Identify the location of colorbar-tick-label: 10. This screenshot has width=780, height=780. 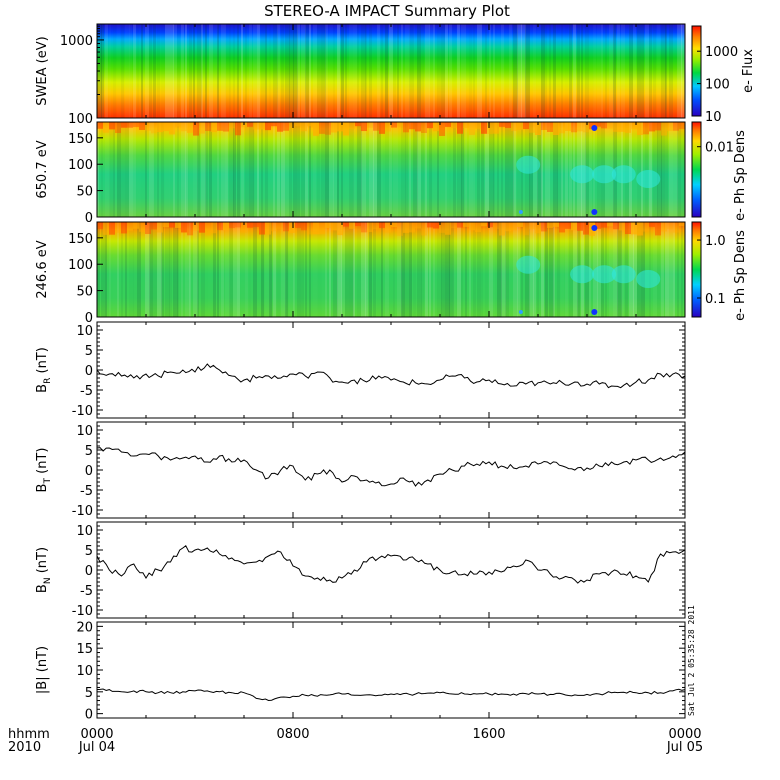
(713, 117).